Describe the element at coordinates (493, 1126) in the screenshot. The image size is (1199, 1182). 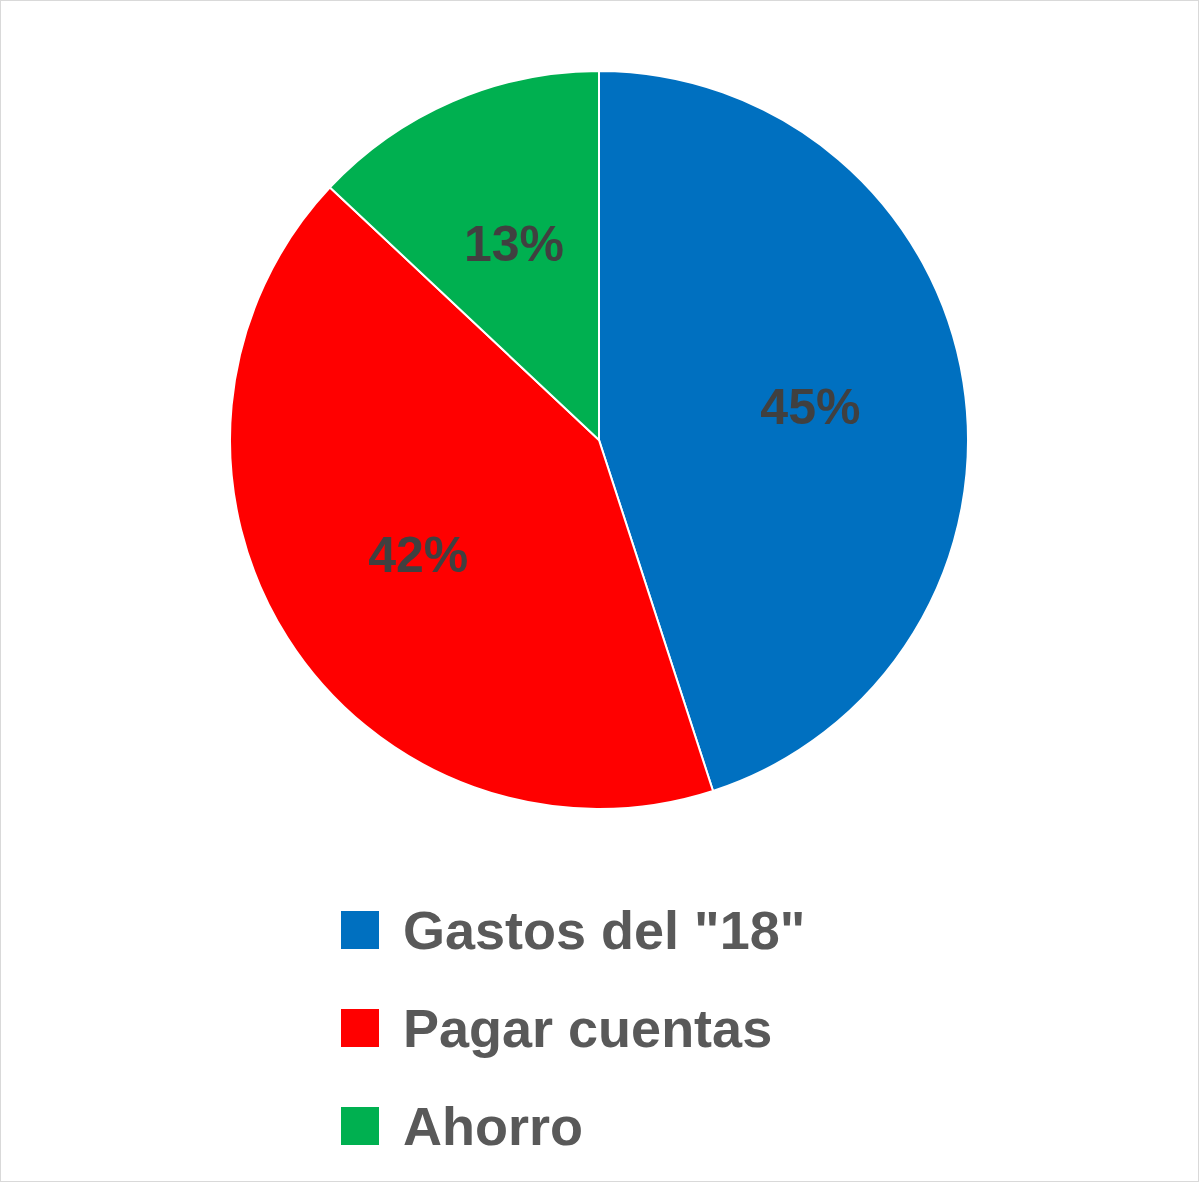
I see `legend-label: Ahorro` at that location.